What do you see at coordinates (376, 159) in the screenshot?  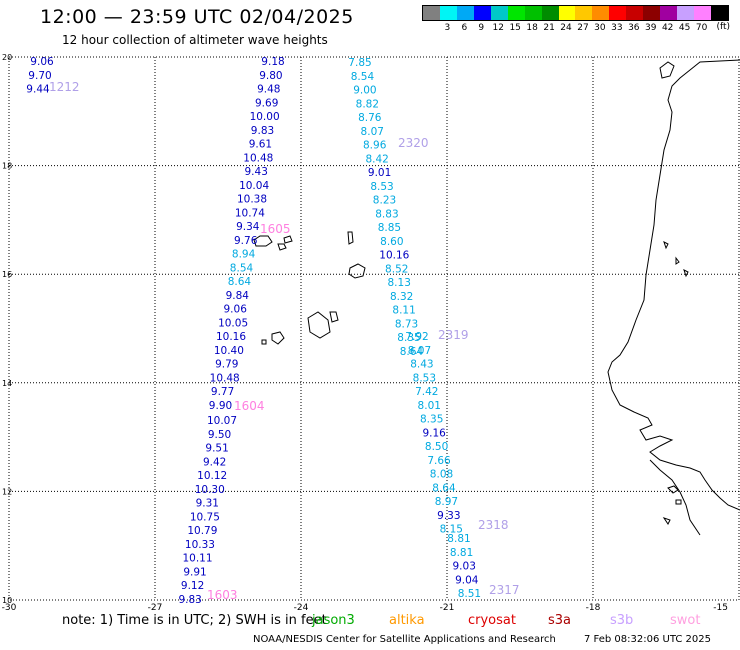 I see `wave-height-value: 8.42` at bounding box center [376, 159].